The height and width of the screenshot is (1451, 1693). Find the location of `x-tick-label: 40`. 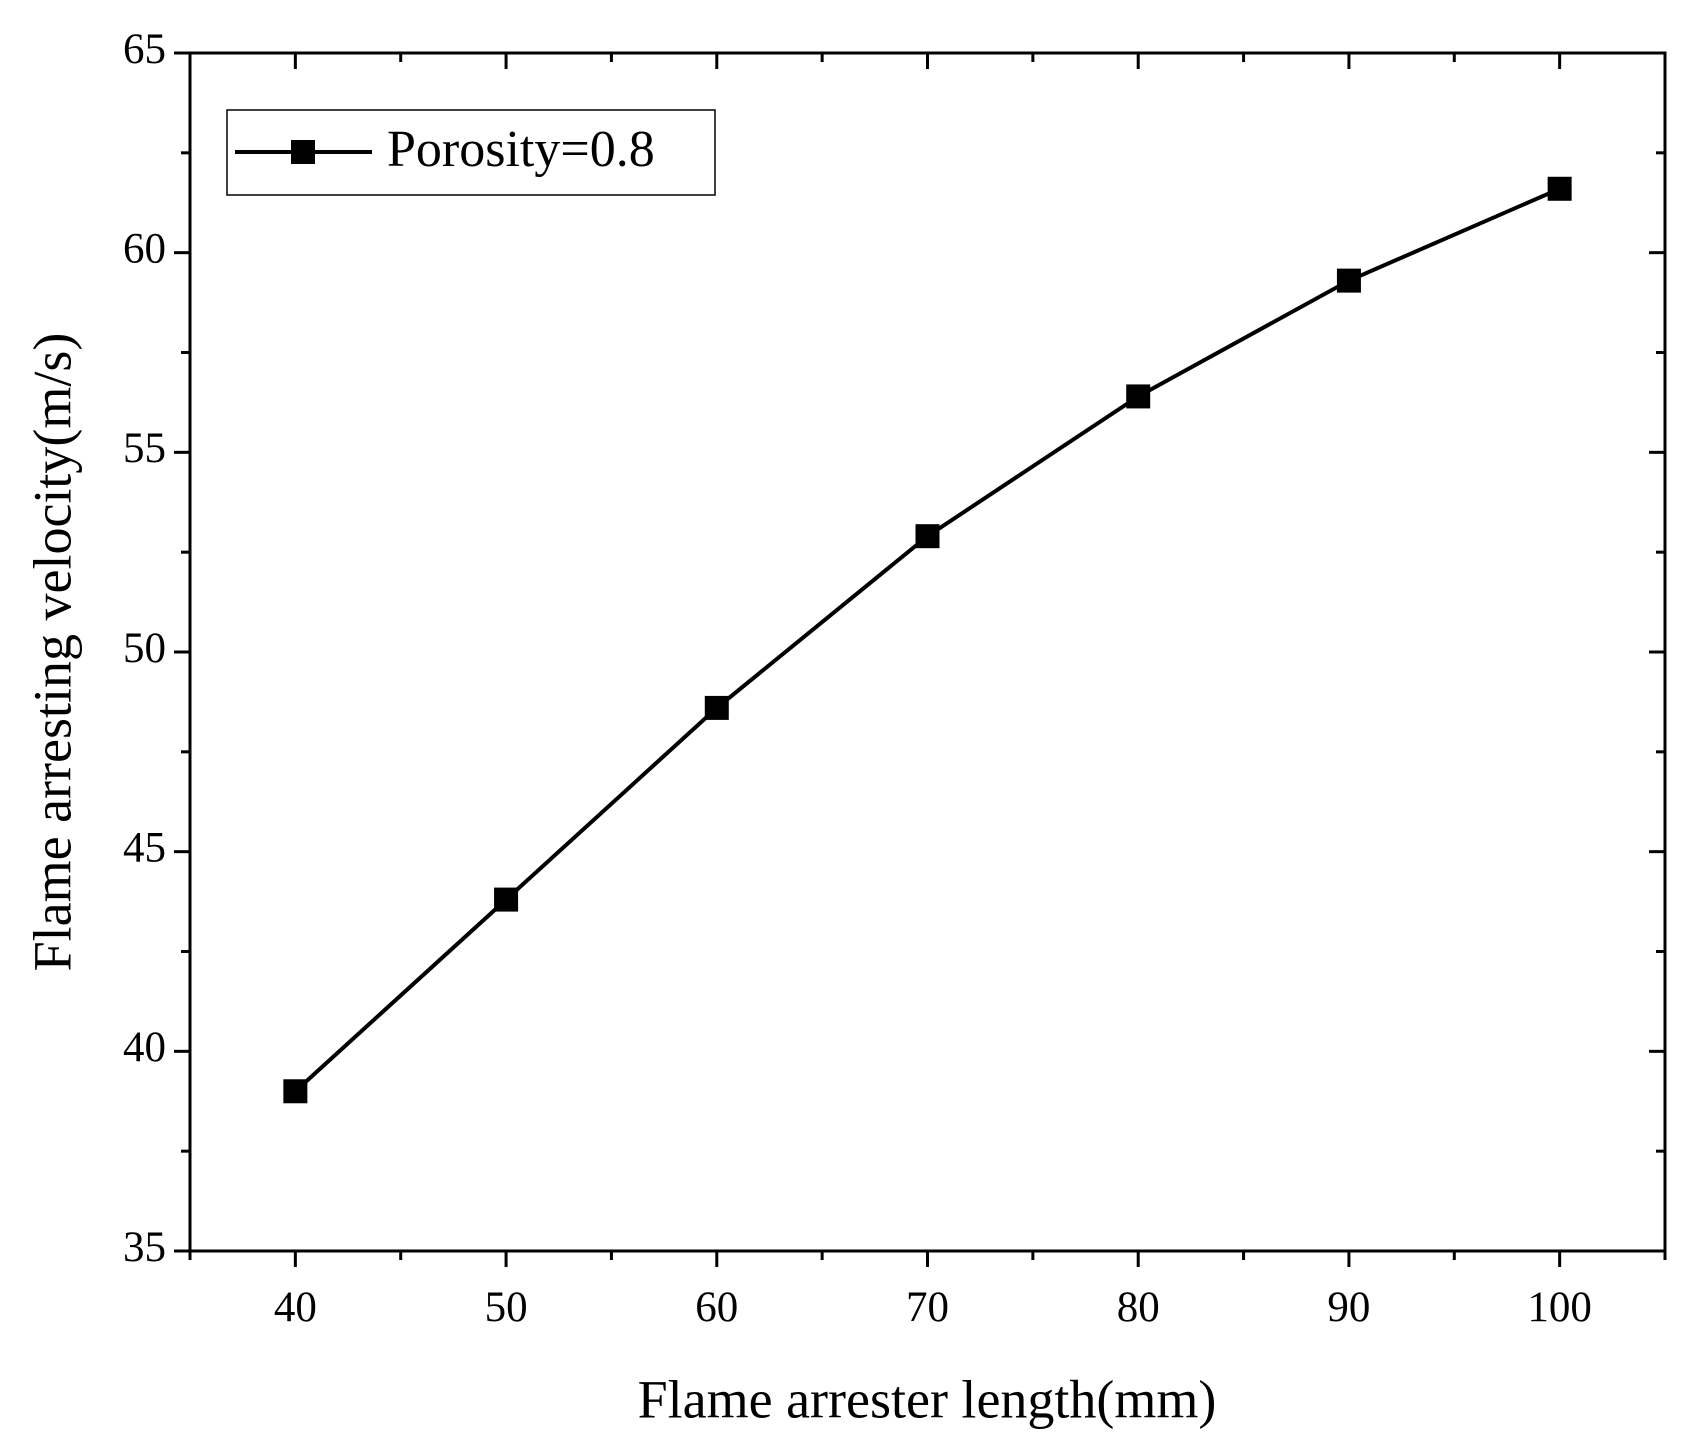

x-tick-label: 40 is located at coordinates (295, 1307).